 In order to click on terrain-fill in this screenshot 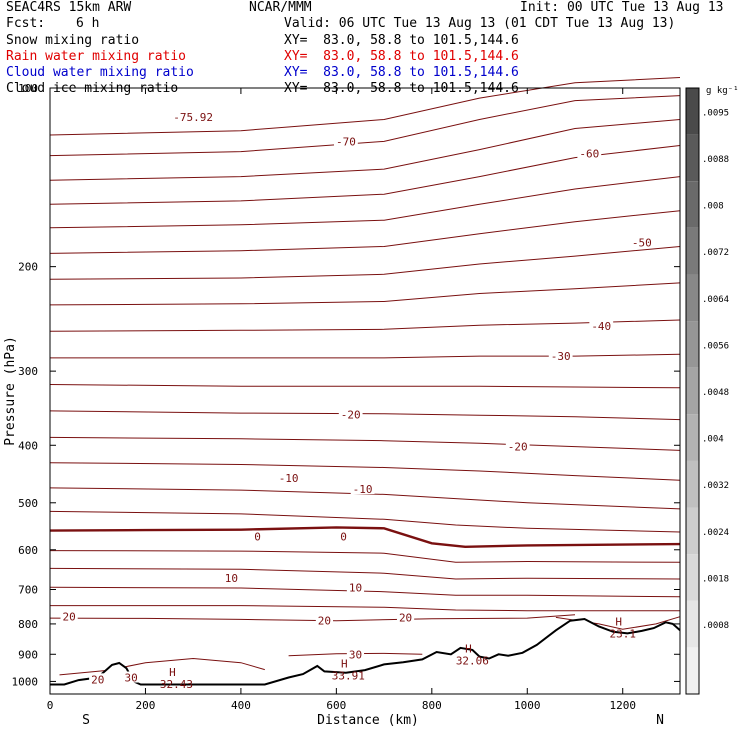, I will do `click(365, 656)`.